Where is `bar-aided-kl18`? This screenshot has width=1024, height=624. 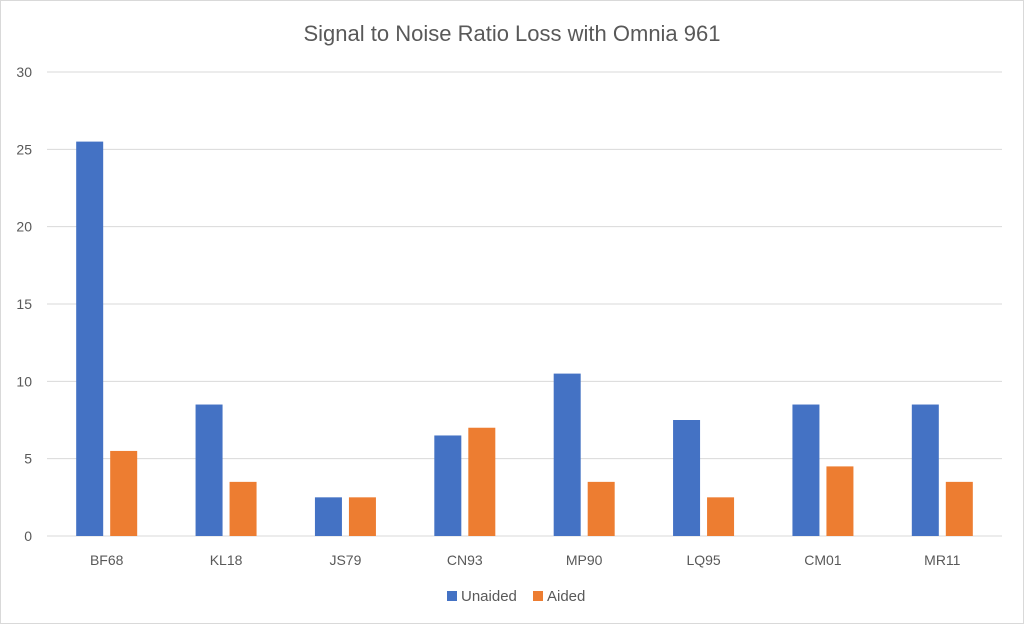 bar-aided-kl18 is located at coordinates (243, 508).